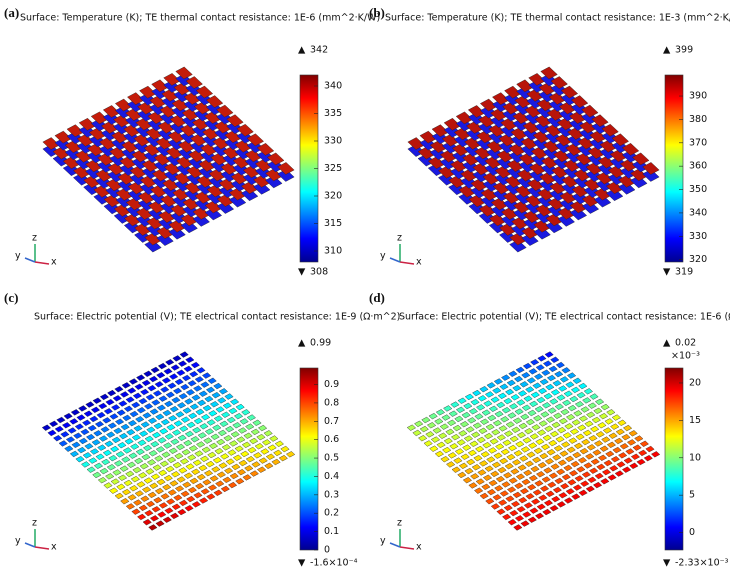  I want to click on colorbar-tick-label: 380, so click(698, 119).